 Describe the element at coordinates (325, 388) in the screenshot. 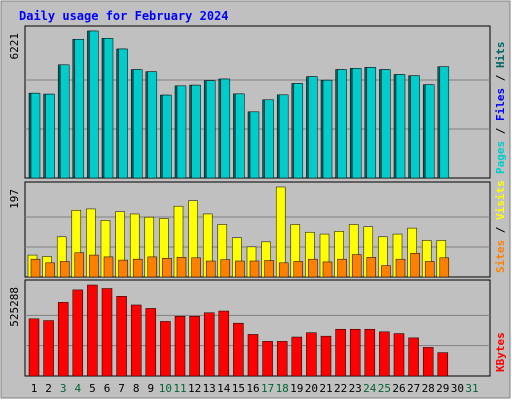

I see `x-tick-label: 21` at that location.